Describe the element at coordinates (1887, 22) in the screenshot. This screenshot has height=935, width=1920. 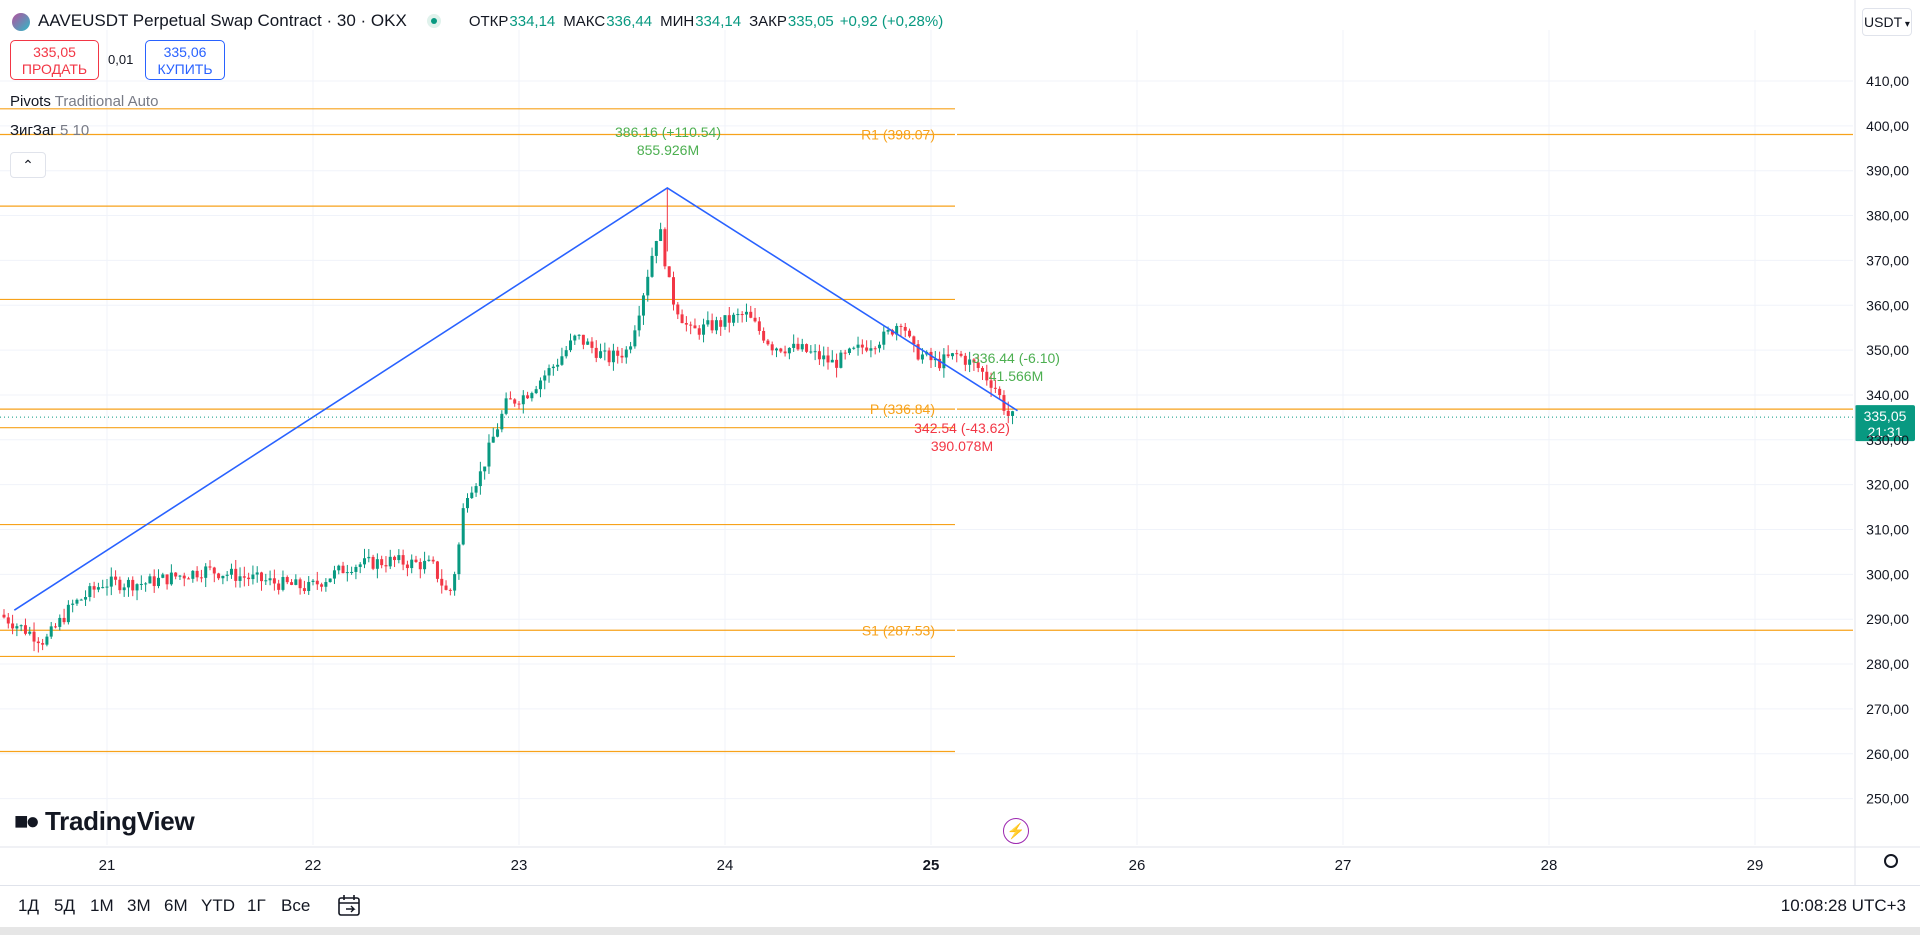
I see `currency-dropdown: USDT ▾` at that location.